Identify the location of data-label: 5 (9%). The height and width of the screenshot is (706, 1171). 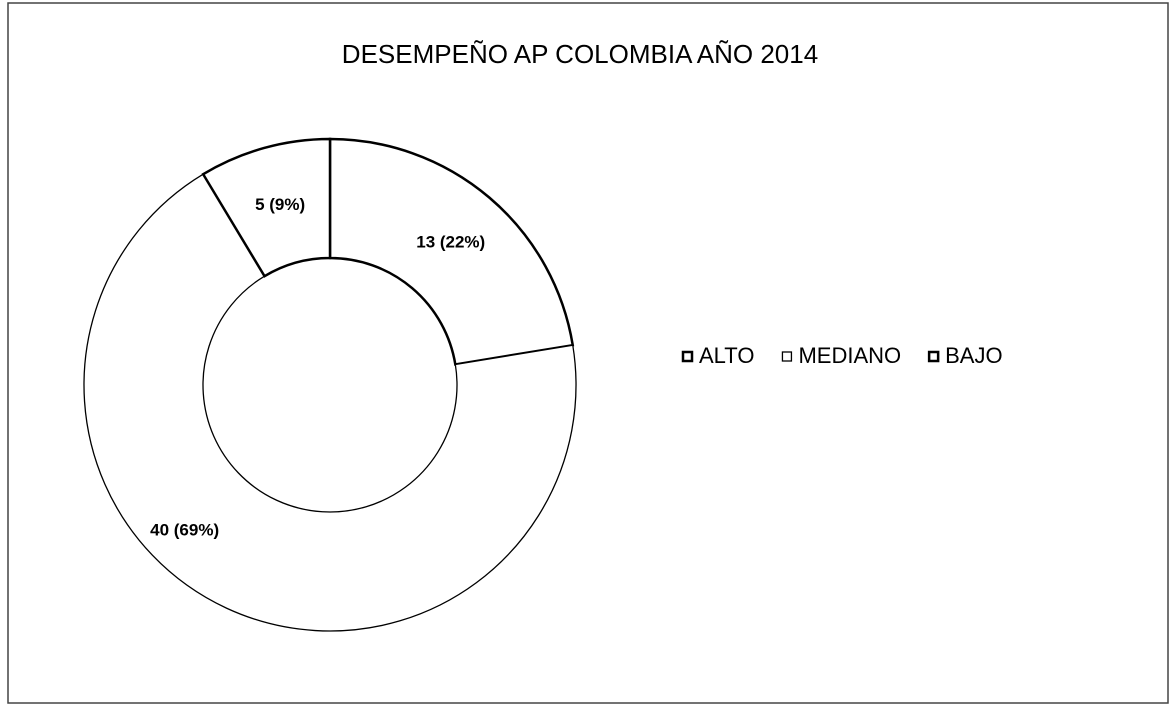
(280, 204).